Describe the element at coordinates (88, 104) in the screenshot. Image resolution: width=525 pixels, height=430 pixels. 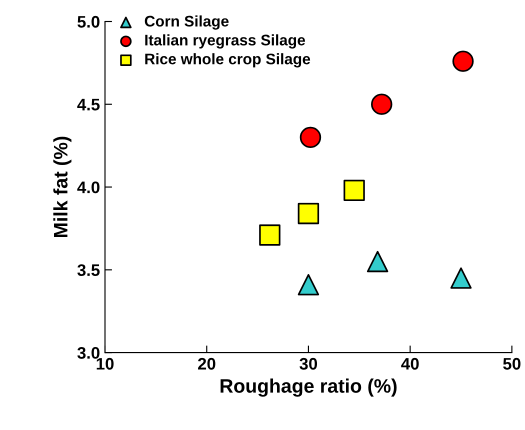
I see `y-tick-label: 4.5` at that location.